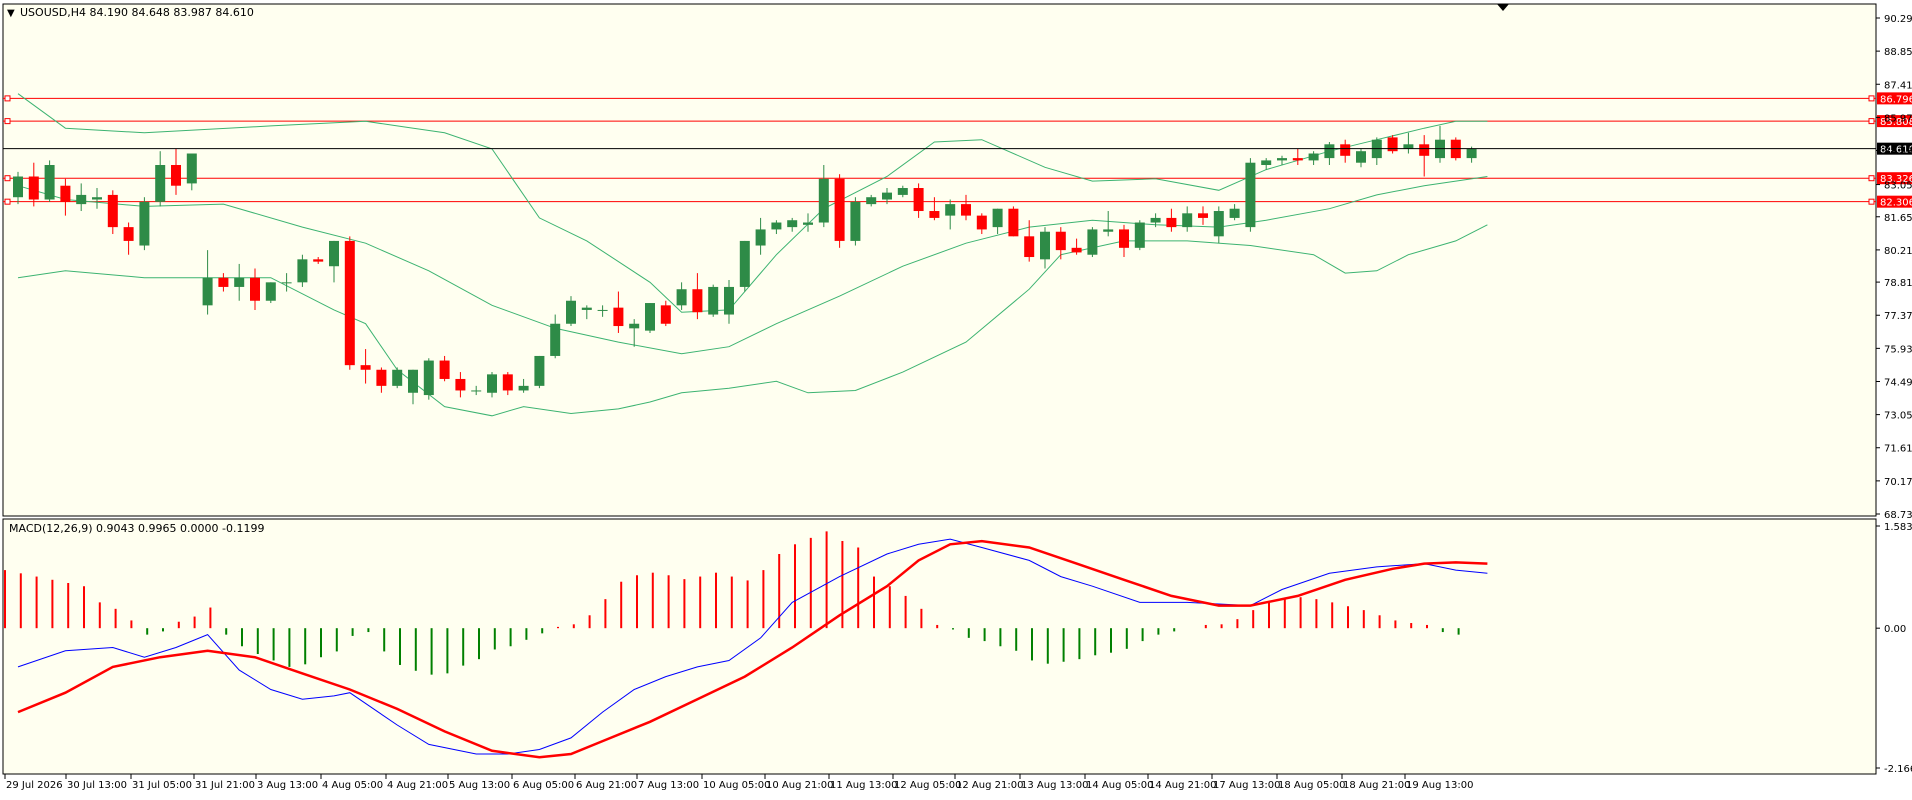 The height and width of the screenshot is (800, 1912). Describe the element at coordinates (732, 603) in the screenshot. I see `macd-histogram` at that location.